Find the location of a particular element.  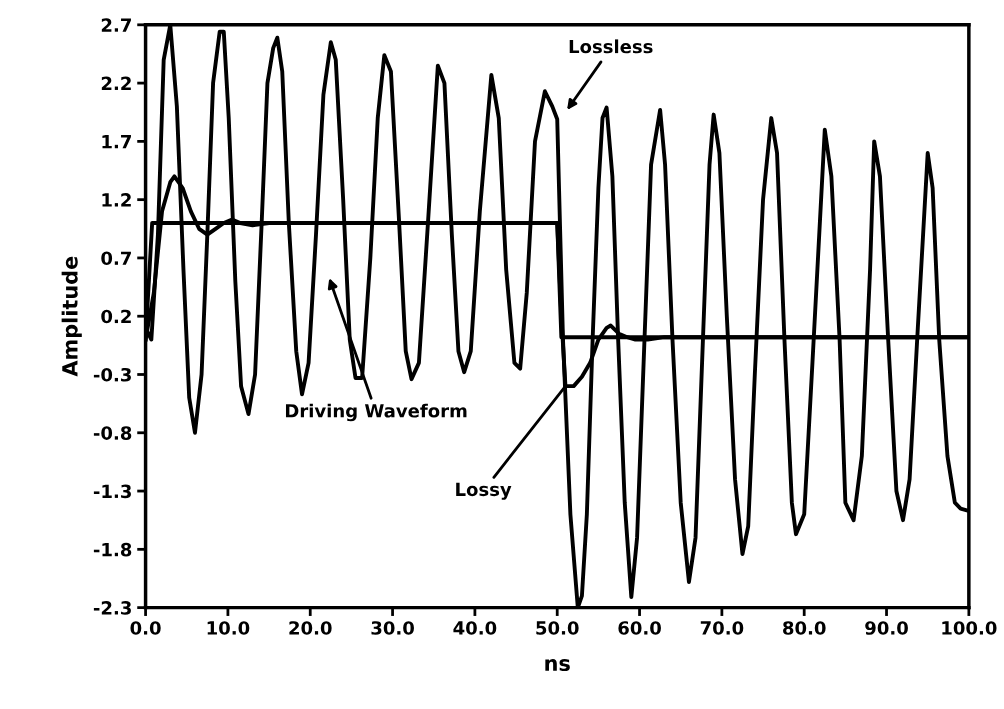

x-tick-label: 100.0 is located at coordinates (969, 628).